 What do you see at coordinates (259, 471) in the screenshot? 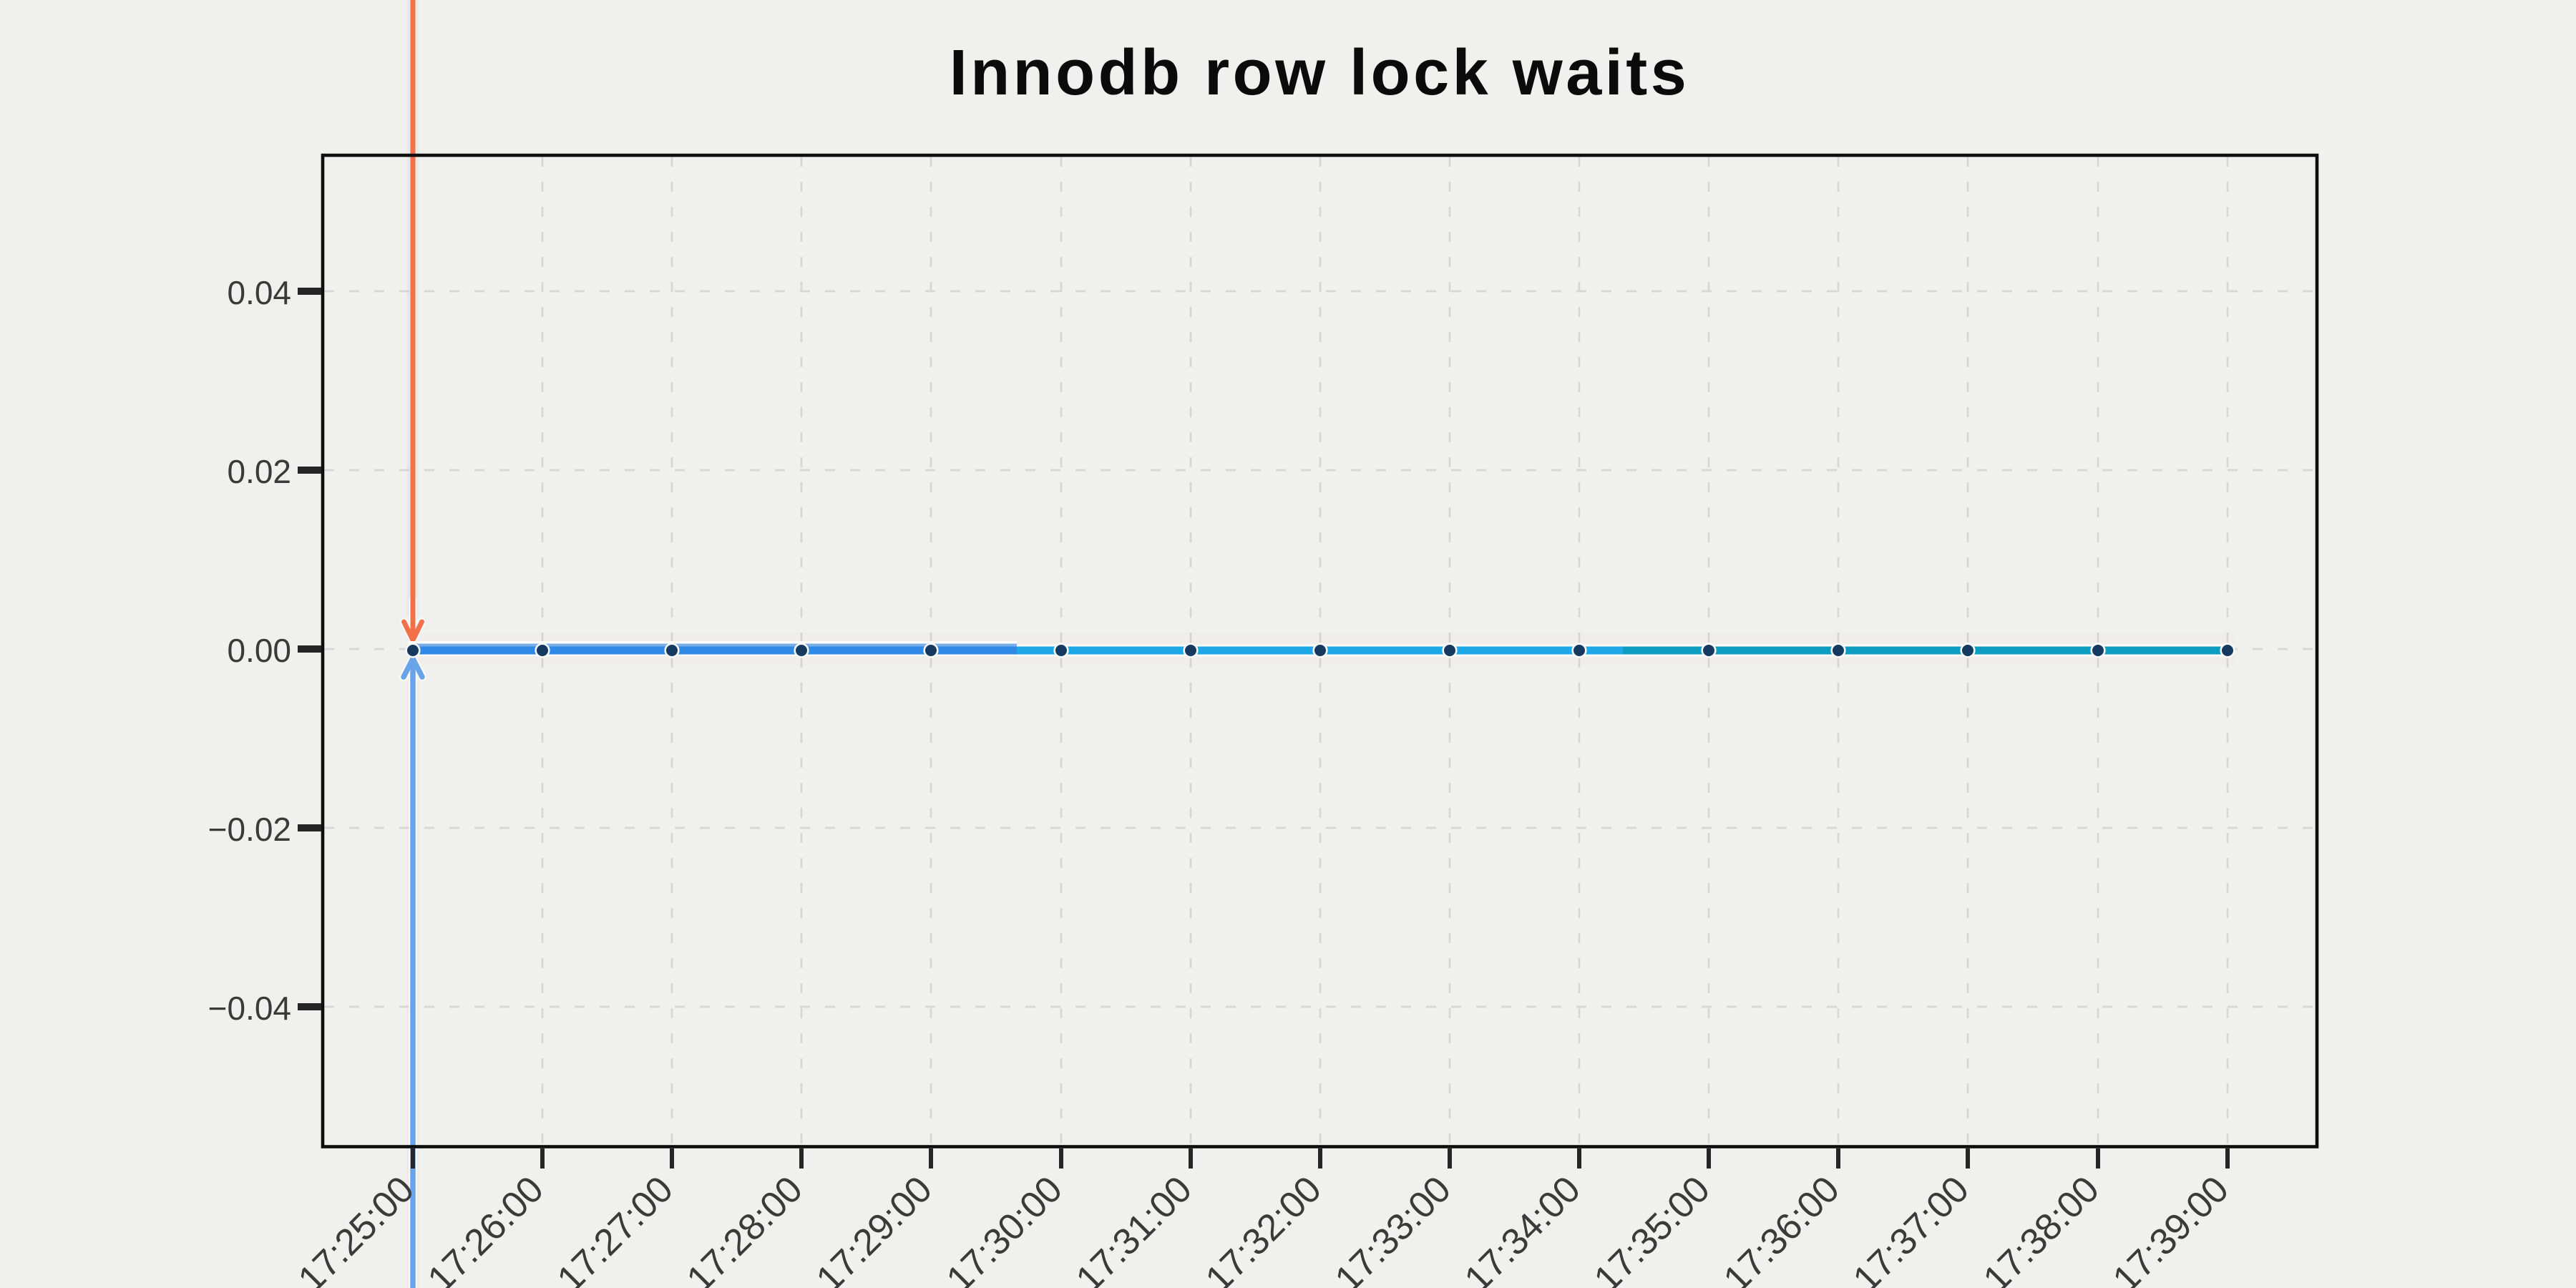
I see `svg-text: 0.02` at bounding box center [259, 471].